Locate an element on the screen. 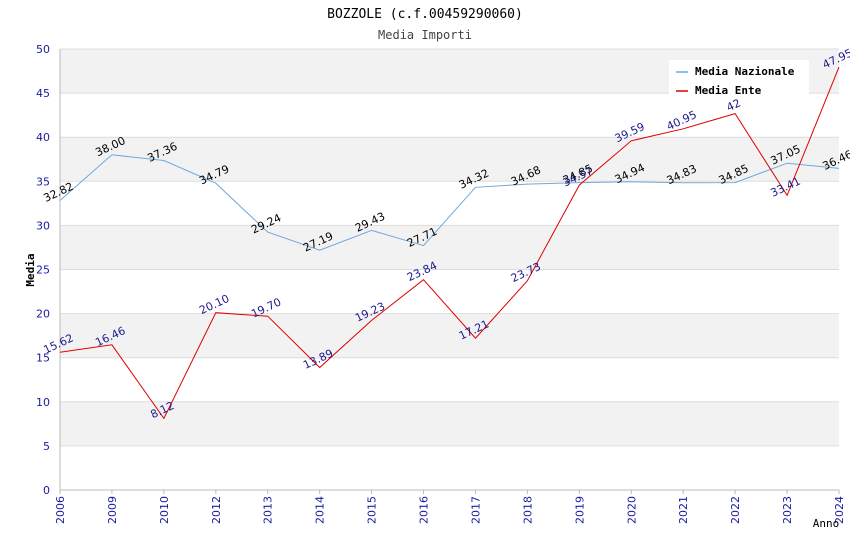 This screenshot has width=850, height=550. legend-box is located at coordinates (739, 78).